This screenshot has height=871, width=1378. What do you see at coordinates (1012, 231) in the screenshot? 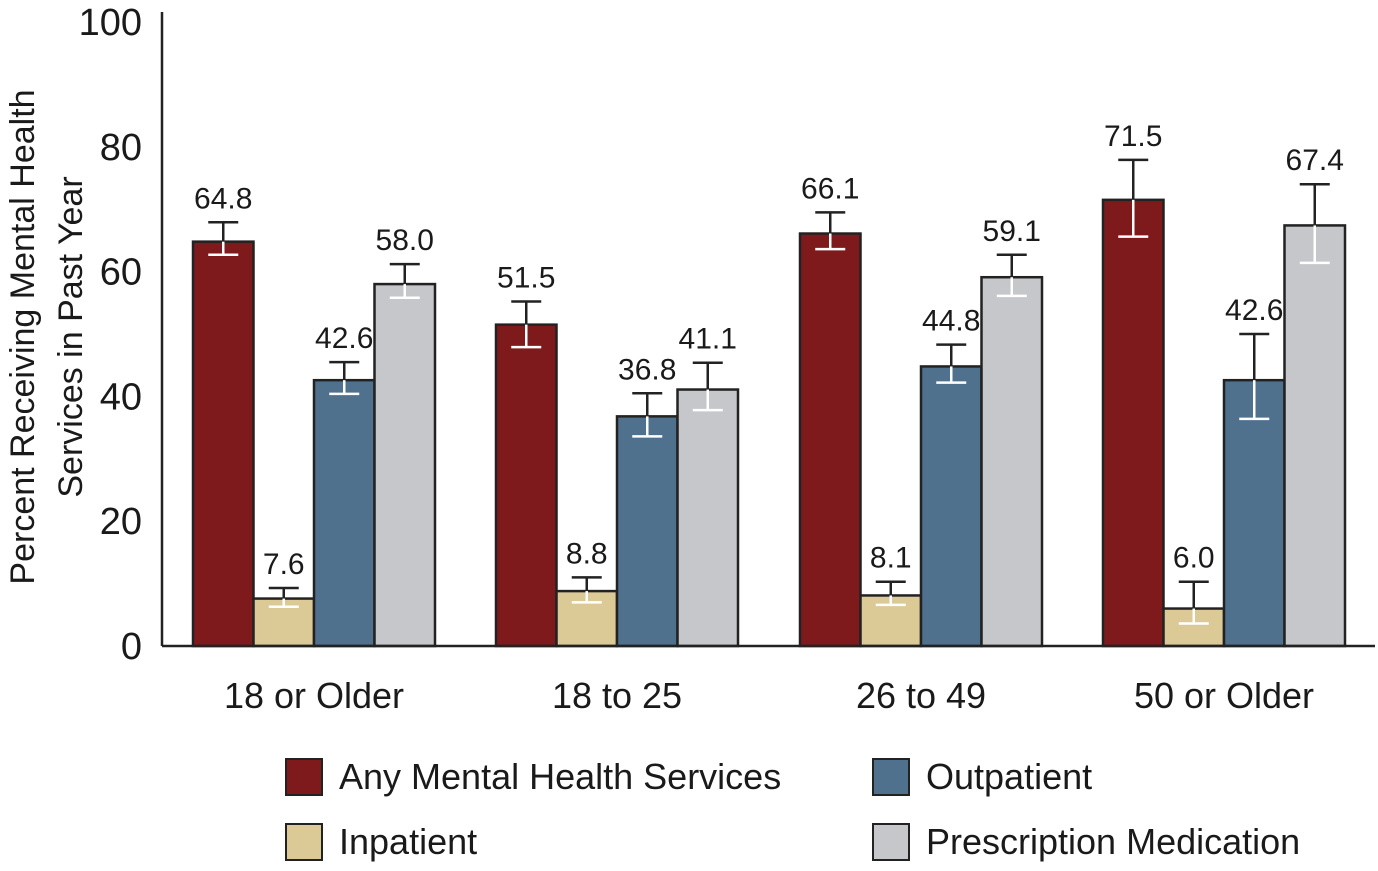
I see `data-label-prescription-medication-26-to-49: 59.1` at bounding box center [1012, 231].